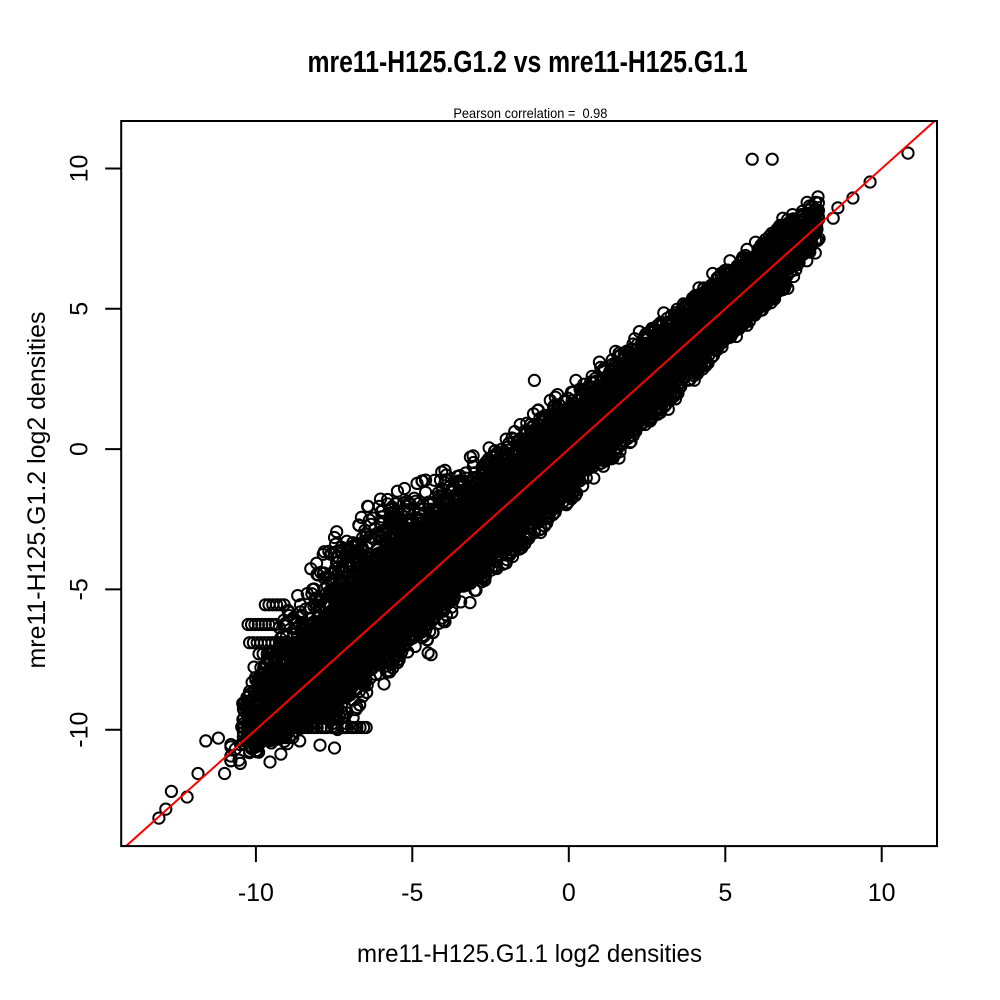  What do you see at coordinates (528, 62) in the screenshot?
I see `svg-text:mre11-H125.G1.2 vs mre11-H125.: mre11-H125.G1.2 vs mre11-H125.G1.1` at bounding box center [528, 62].